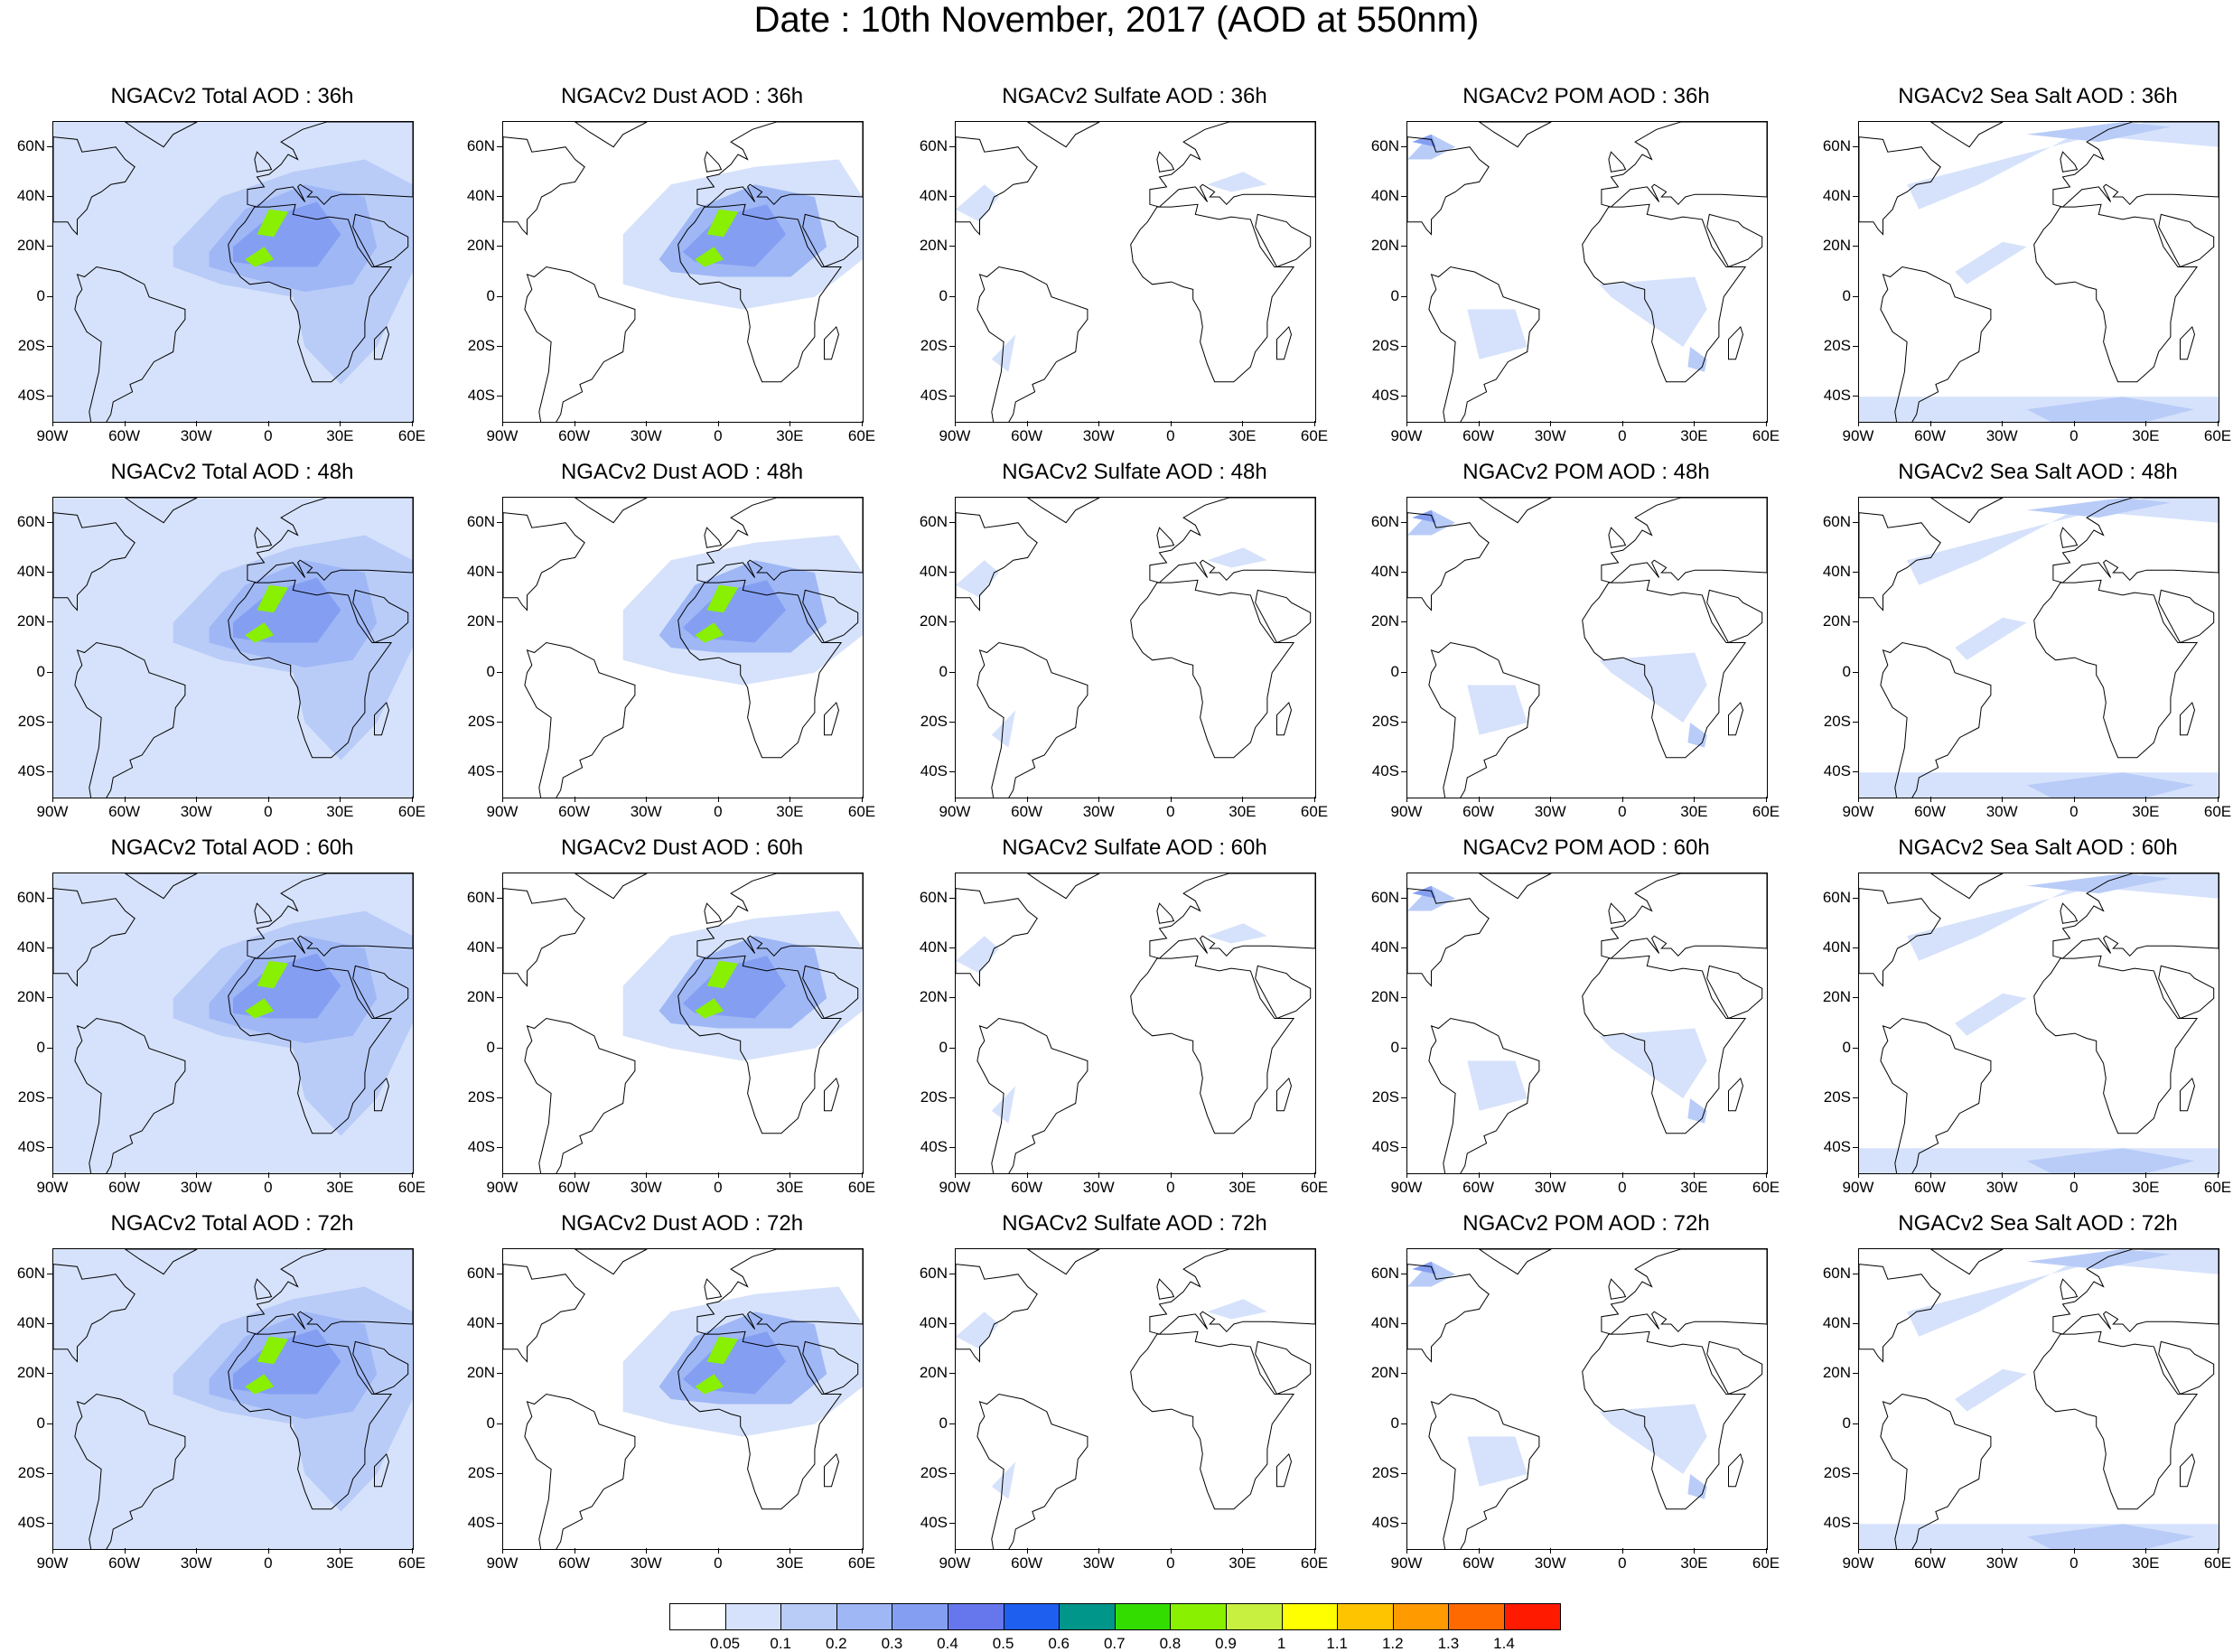  Describe the element at coordinates (233, 1023) in the screenshot. I see `map-svg` at that location.